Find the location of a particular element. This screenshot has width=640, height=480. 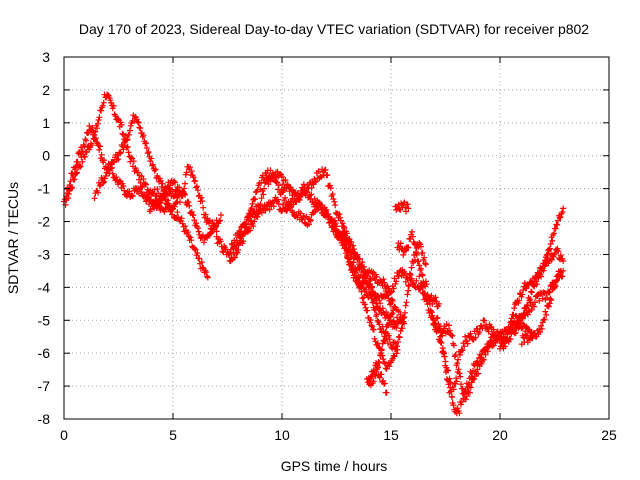

x-tick-label: 10 is located at coordinates (282, 435).